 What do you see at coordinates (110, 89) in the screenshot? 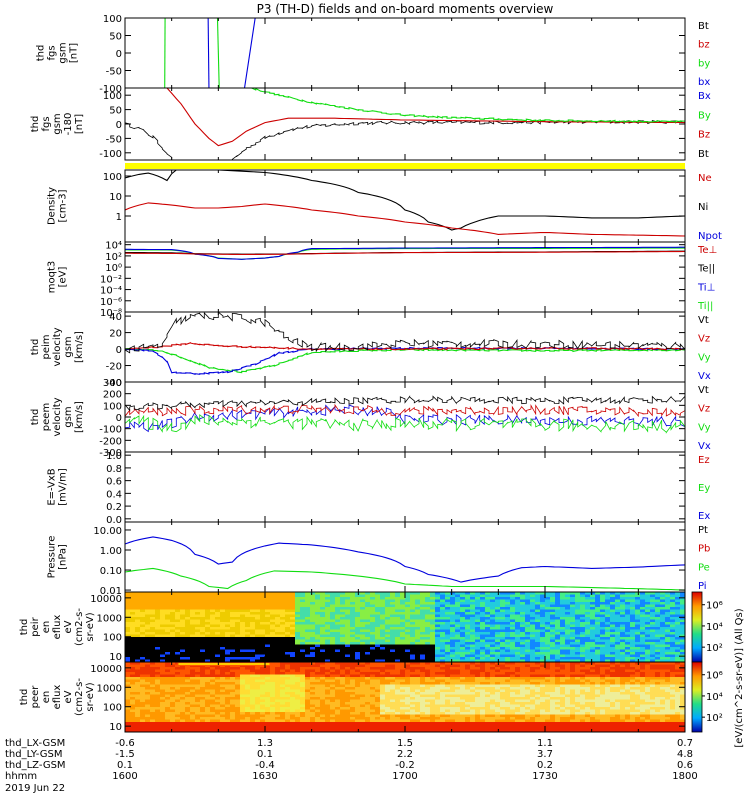
I see `y-tick-label: -100` at bounding box center [110, 89].